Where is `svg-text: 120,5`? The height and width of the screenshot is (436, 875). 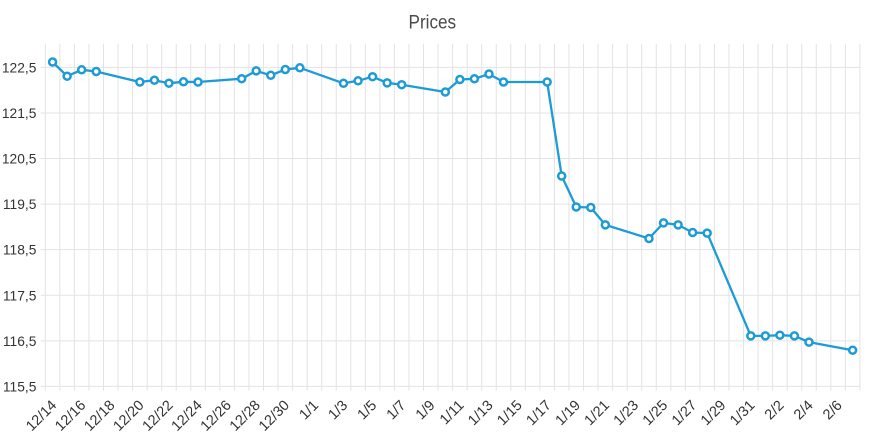
svg-text: 120,5 is located at coordinates (19, 159).